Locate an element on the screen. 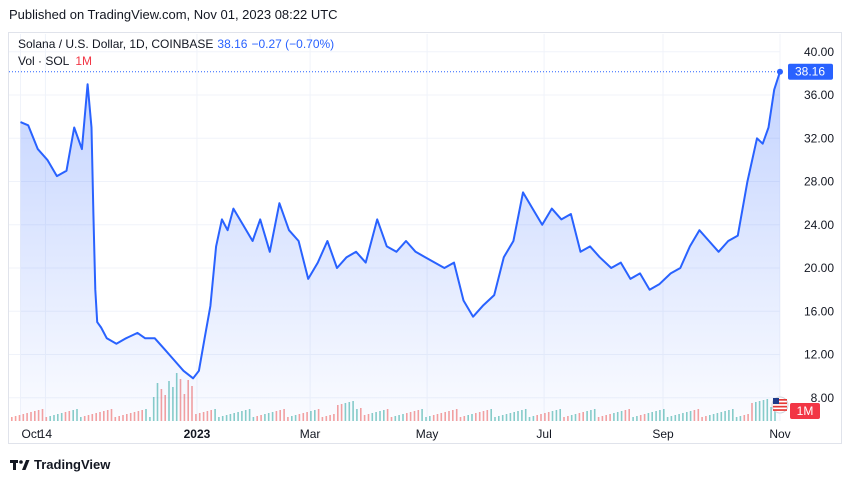 The height and width of the screenshot is (482, 851). x-tick-label: Sep is located at coordinates (663, 434).